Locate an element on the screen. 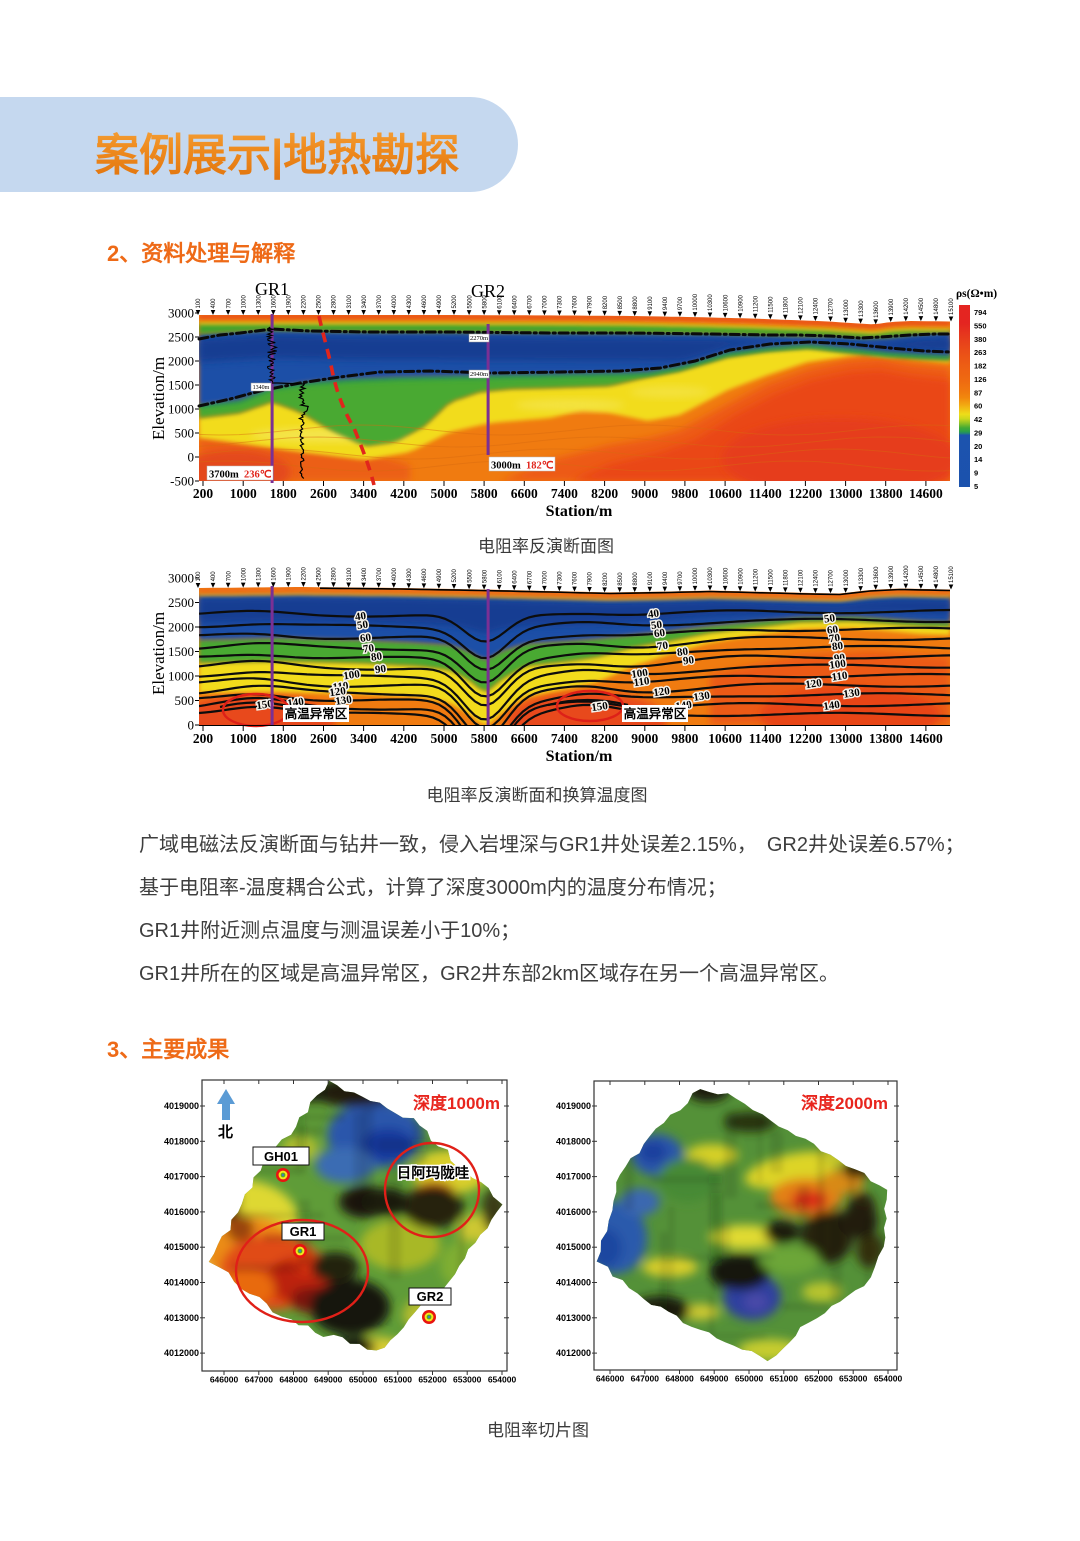 This screenshot has width=1080, height=1541. svg-text: 11200 is located at coordinates (756, 303).